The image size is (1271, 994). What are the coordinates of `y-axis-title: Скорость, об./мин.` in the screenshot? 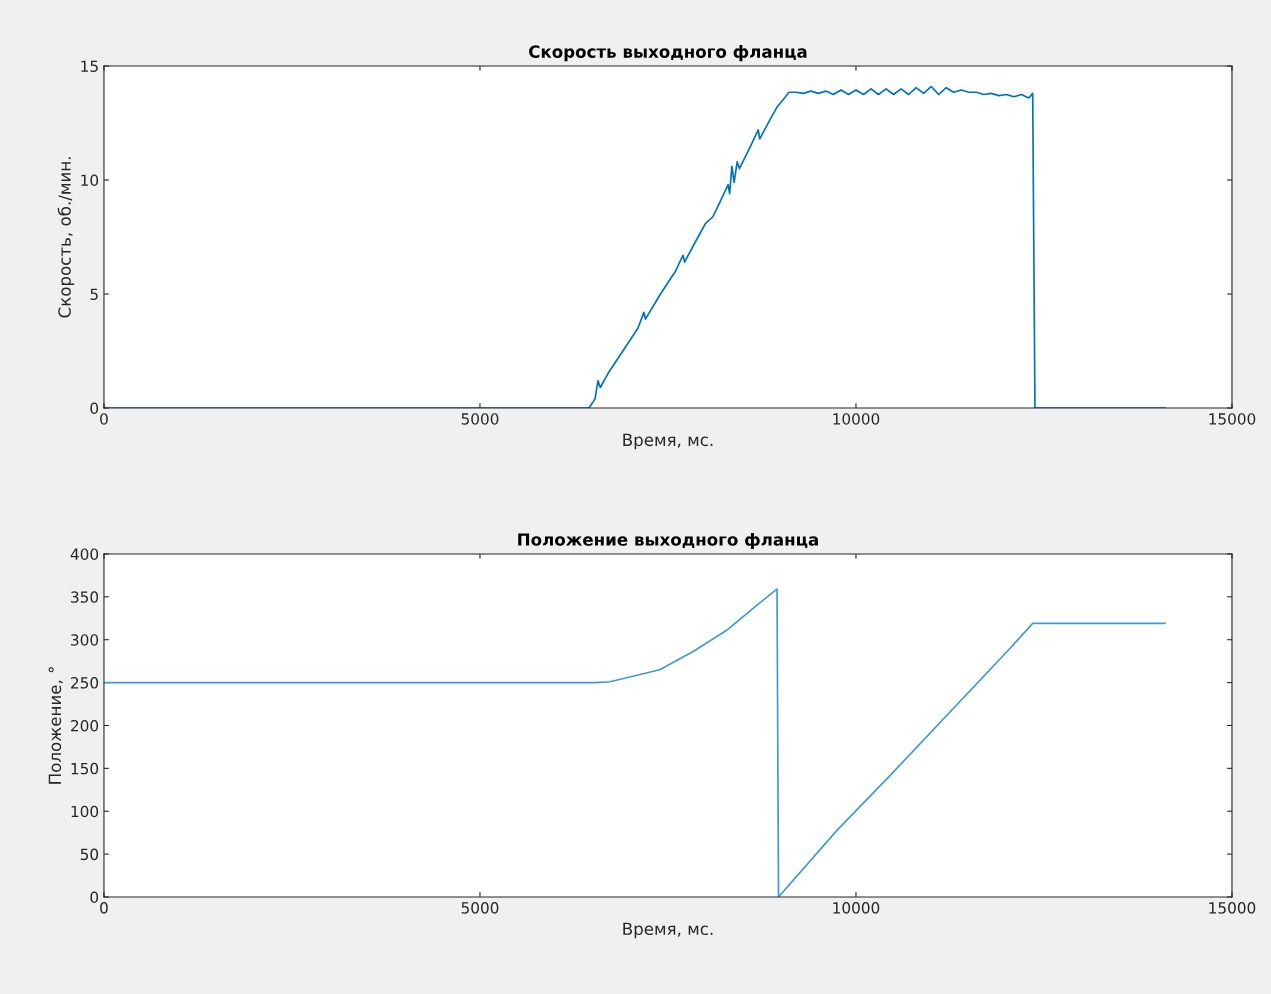 It's located at (66, 237).